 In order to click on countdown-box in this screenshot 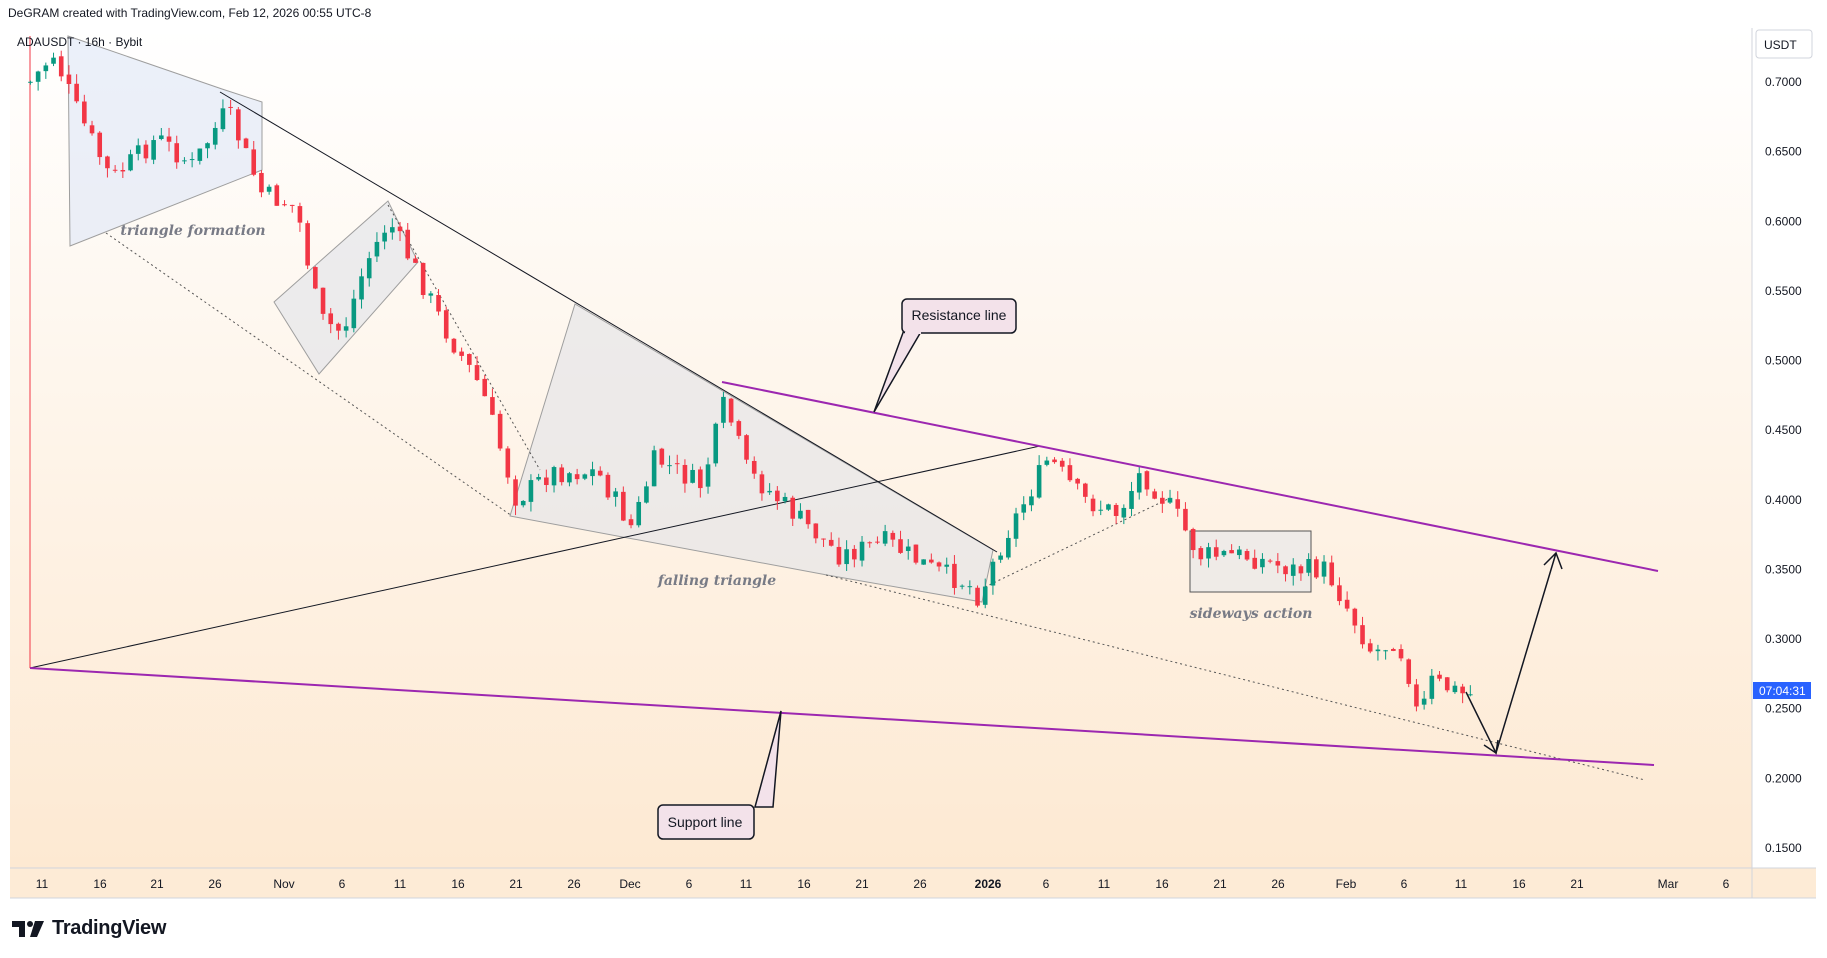, I will do `click(1782, 690)`.